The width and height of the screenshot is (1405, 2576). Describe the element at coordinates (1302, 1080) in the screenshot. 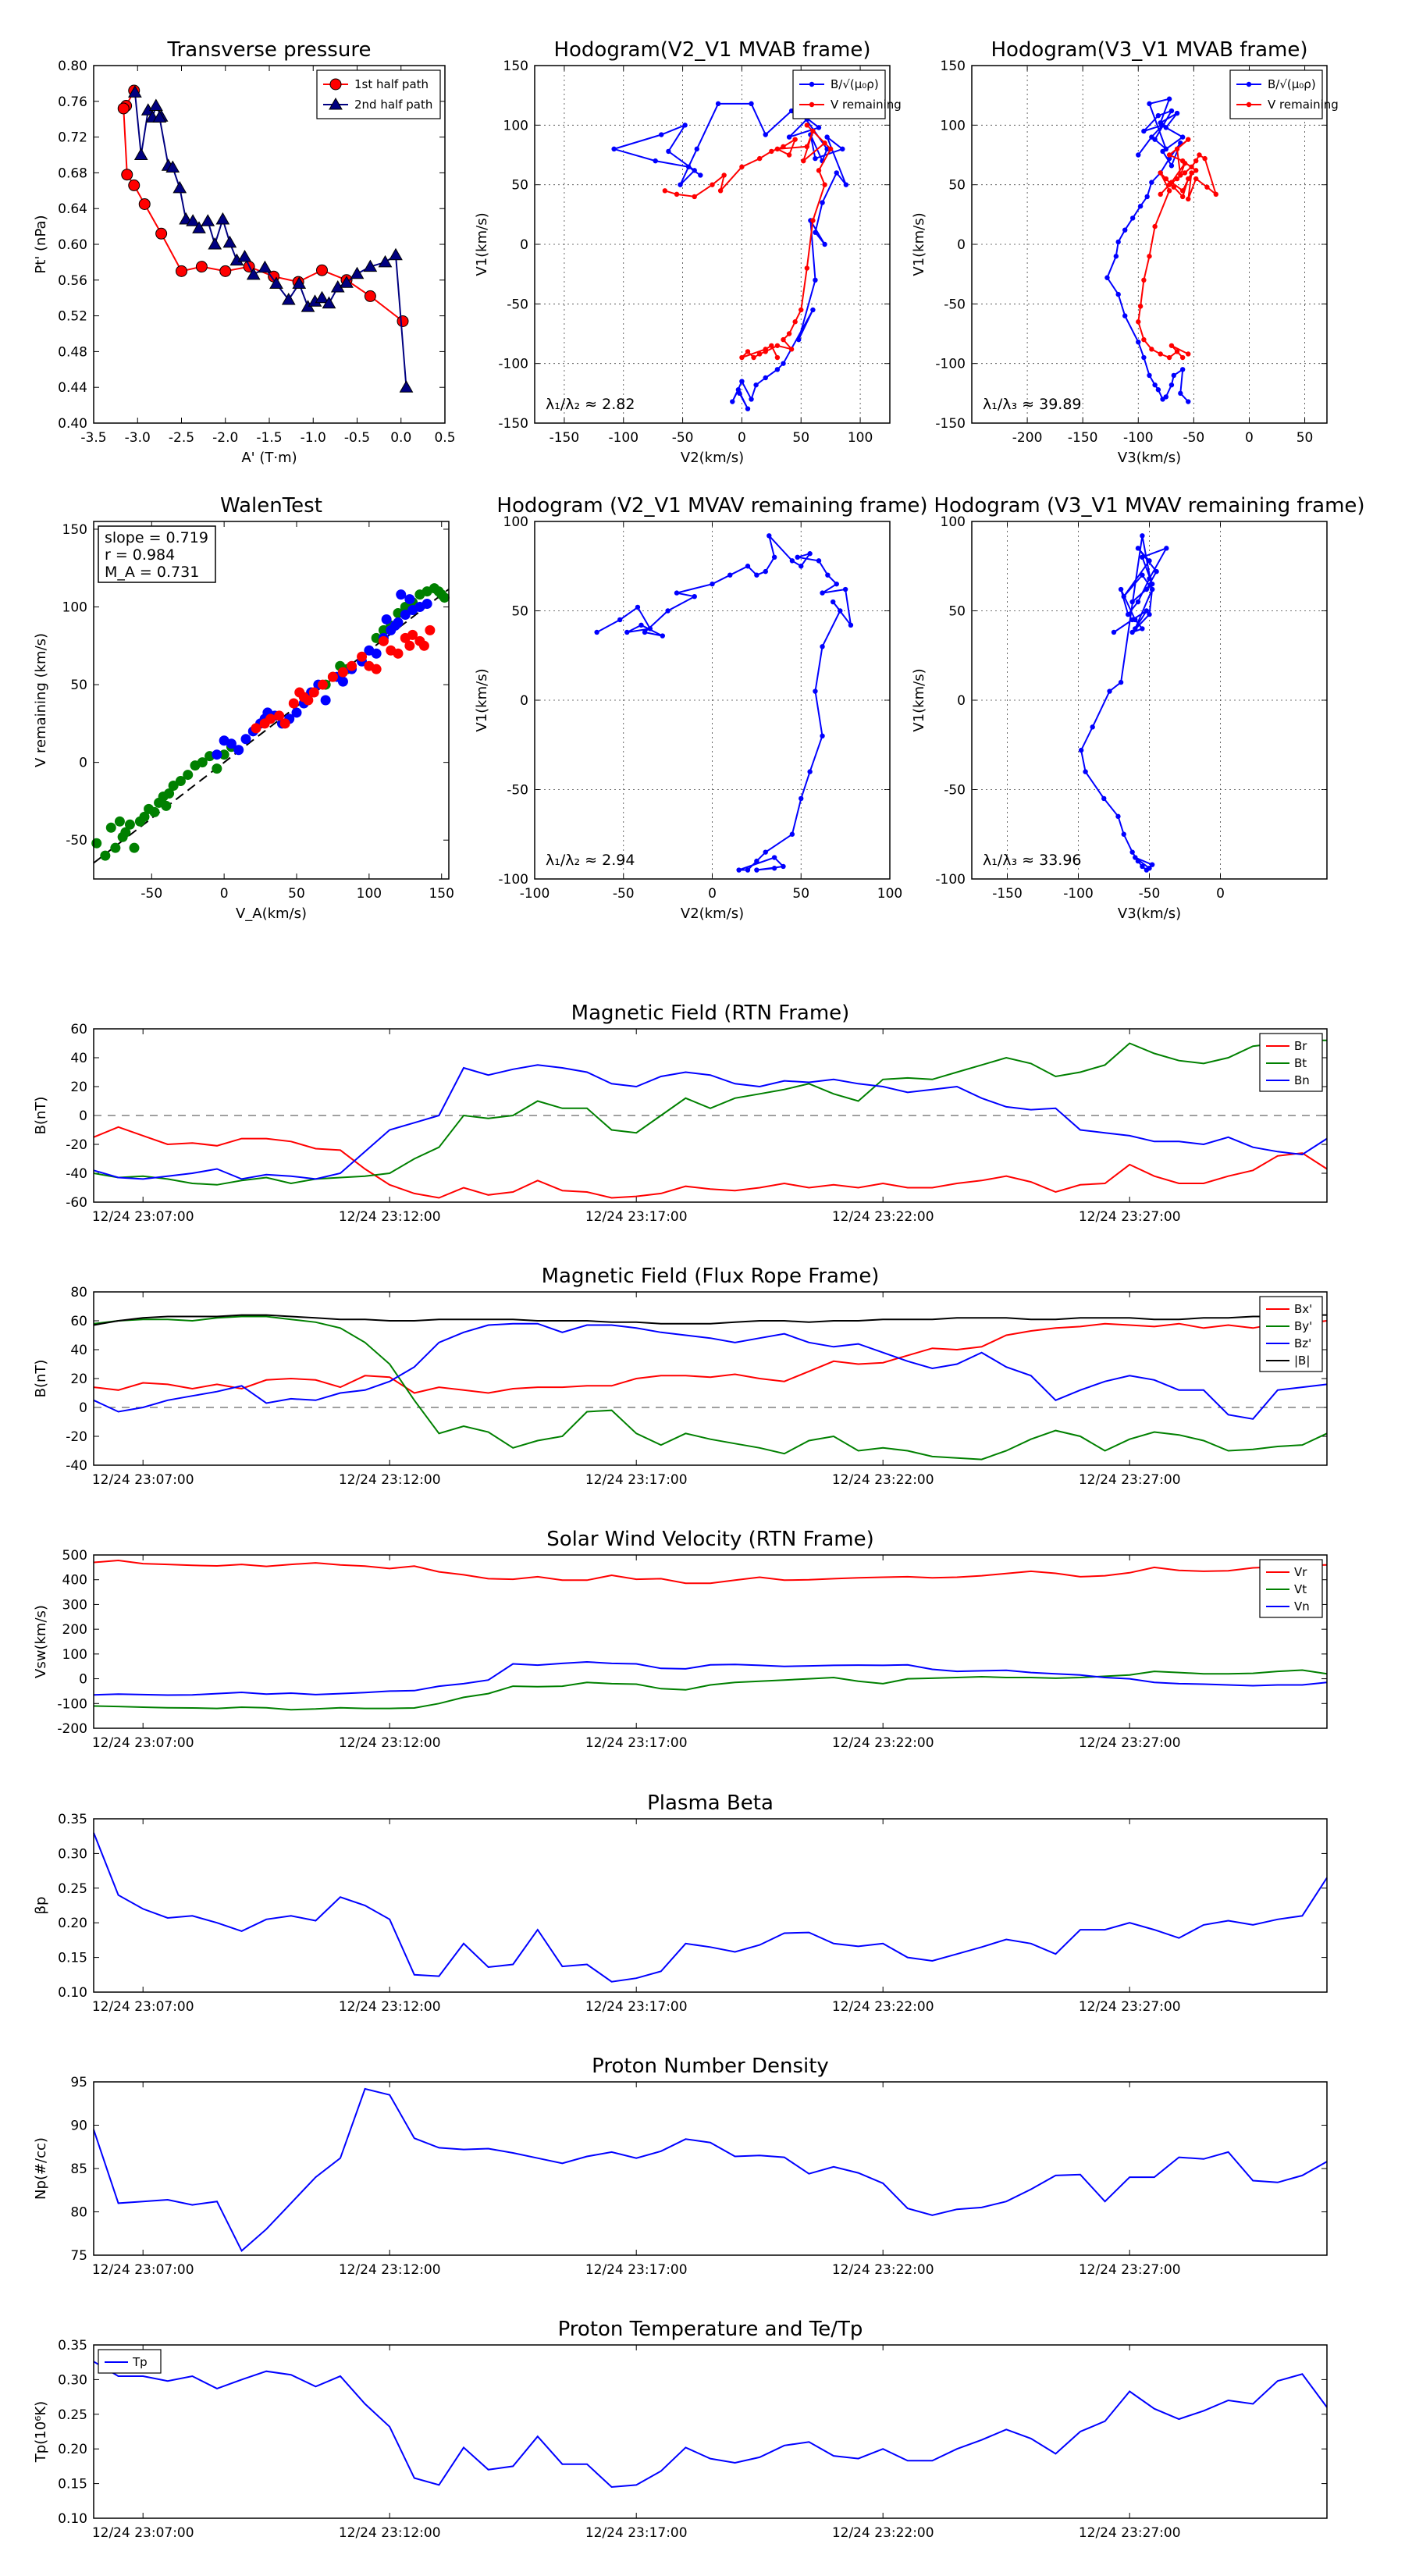

I see `b_rtn-legend-label-2: Bn` at that location.